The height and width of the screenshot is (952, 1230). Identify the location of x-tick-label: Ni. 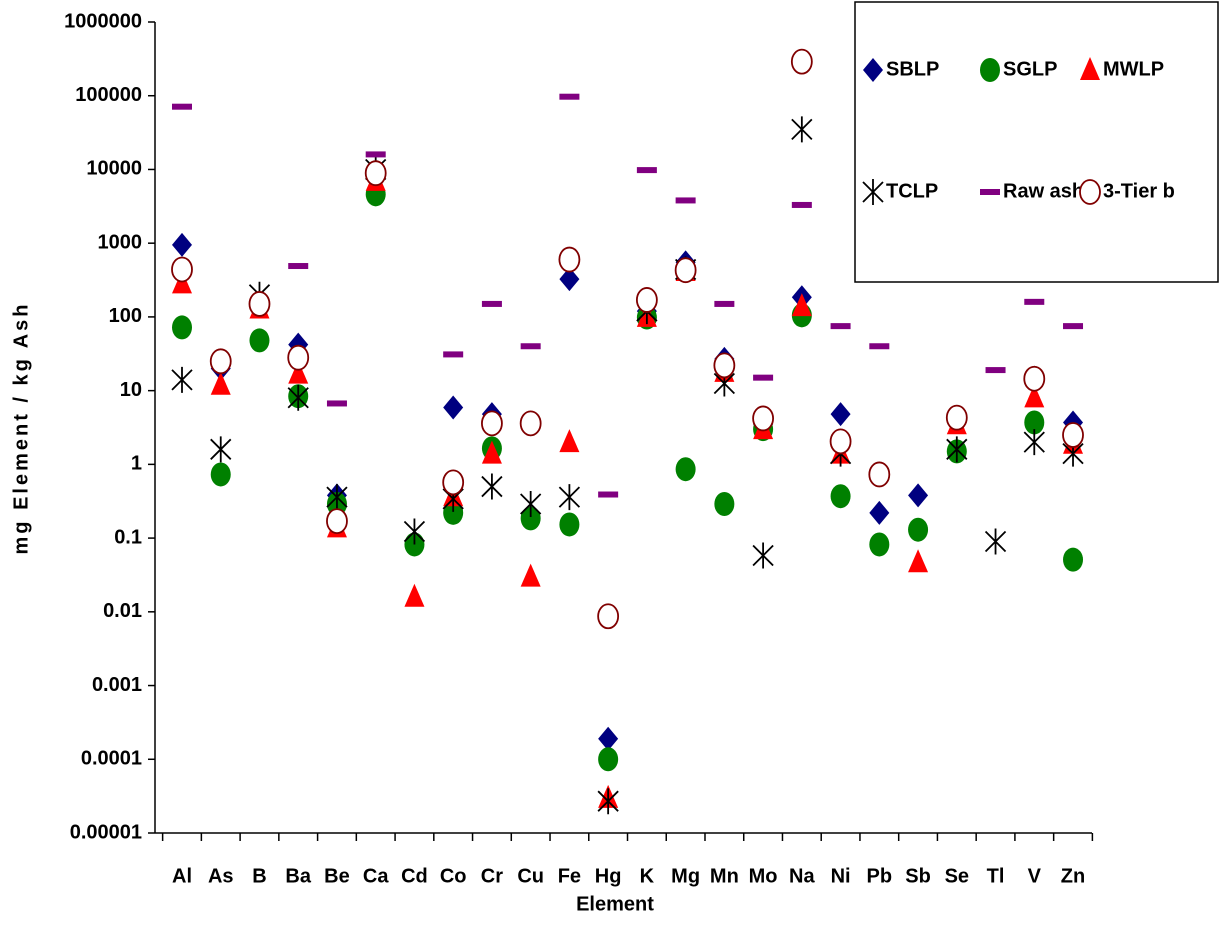
(841, 876).